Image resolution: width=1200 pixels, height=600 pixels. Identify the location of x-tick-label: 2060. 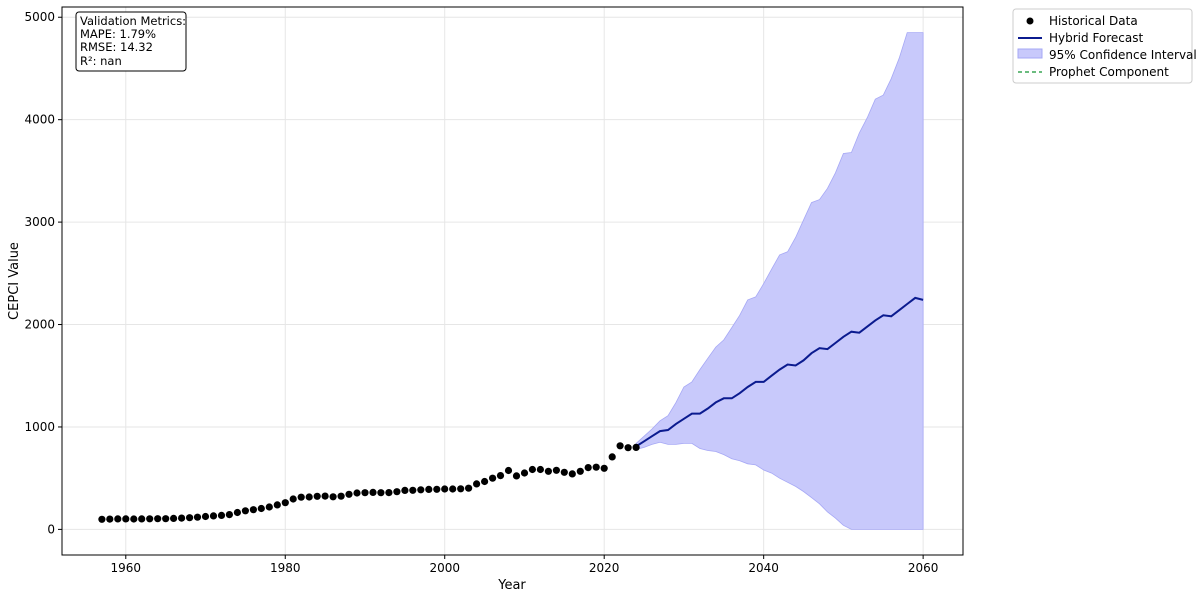
(923, 568).